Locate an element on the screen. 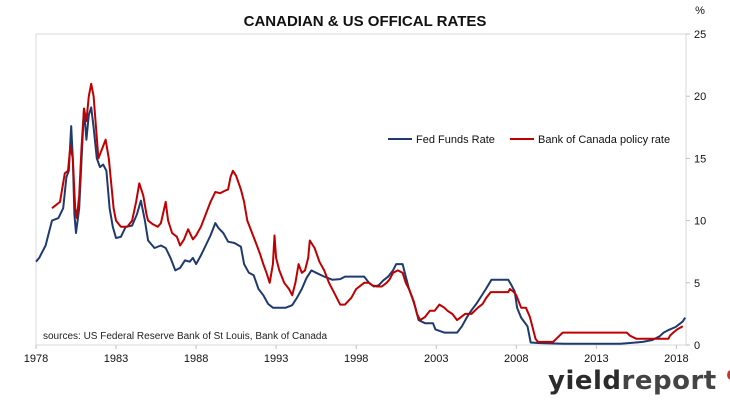 This screenshot has width=730, height=400. y-unit-label: % is located at coordinates (700, 11).